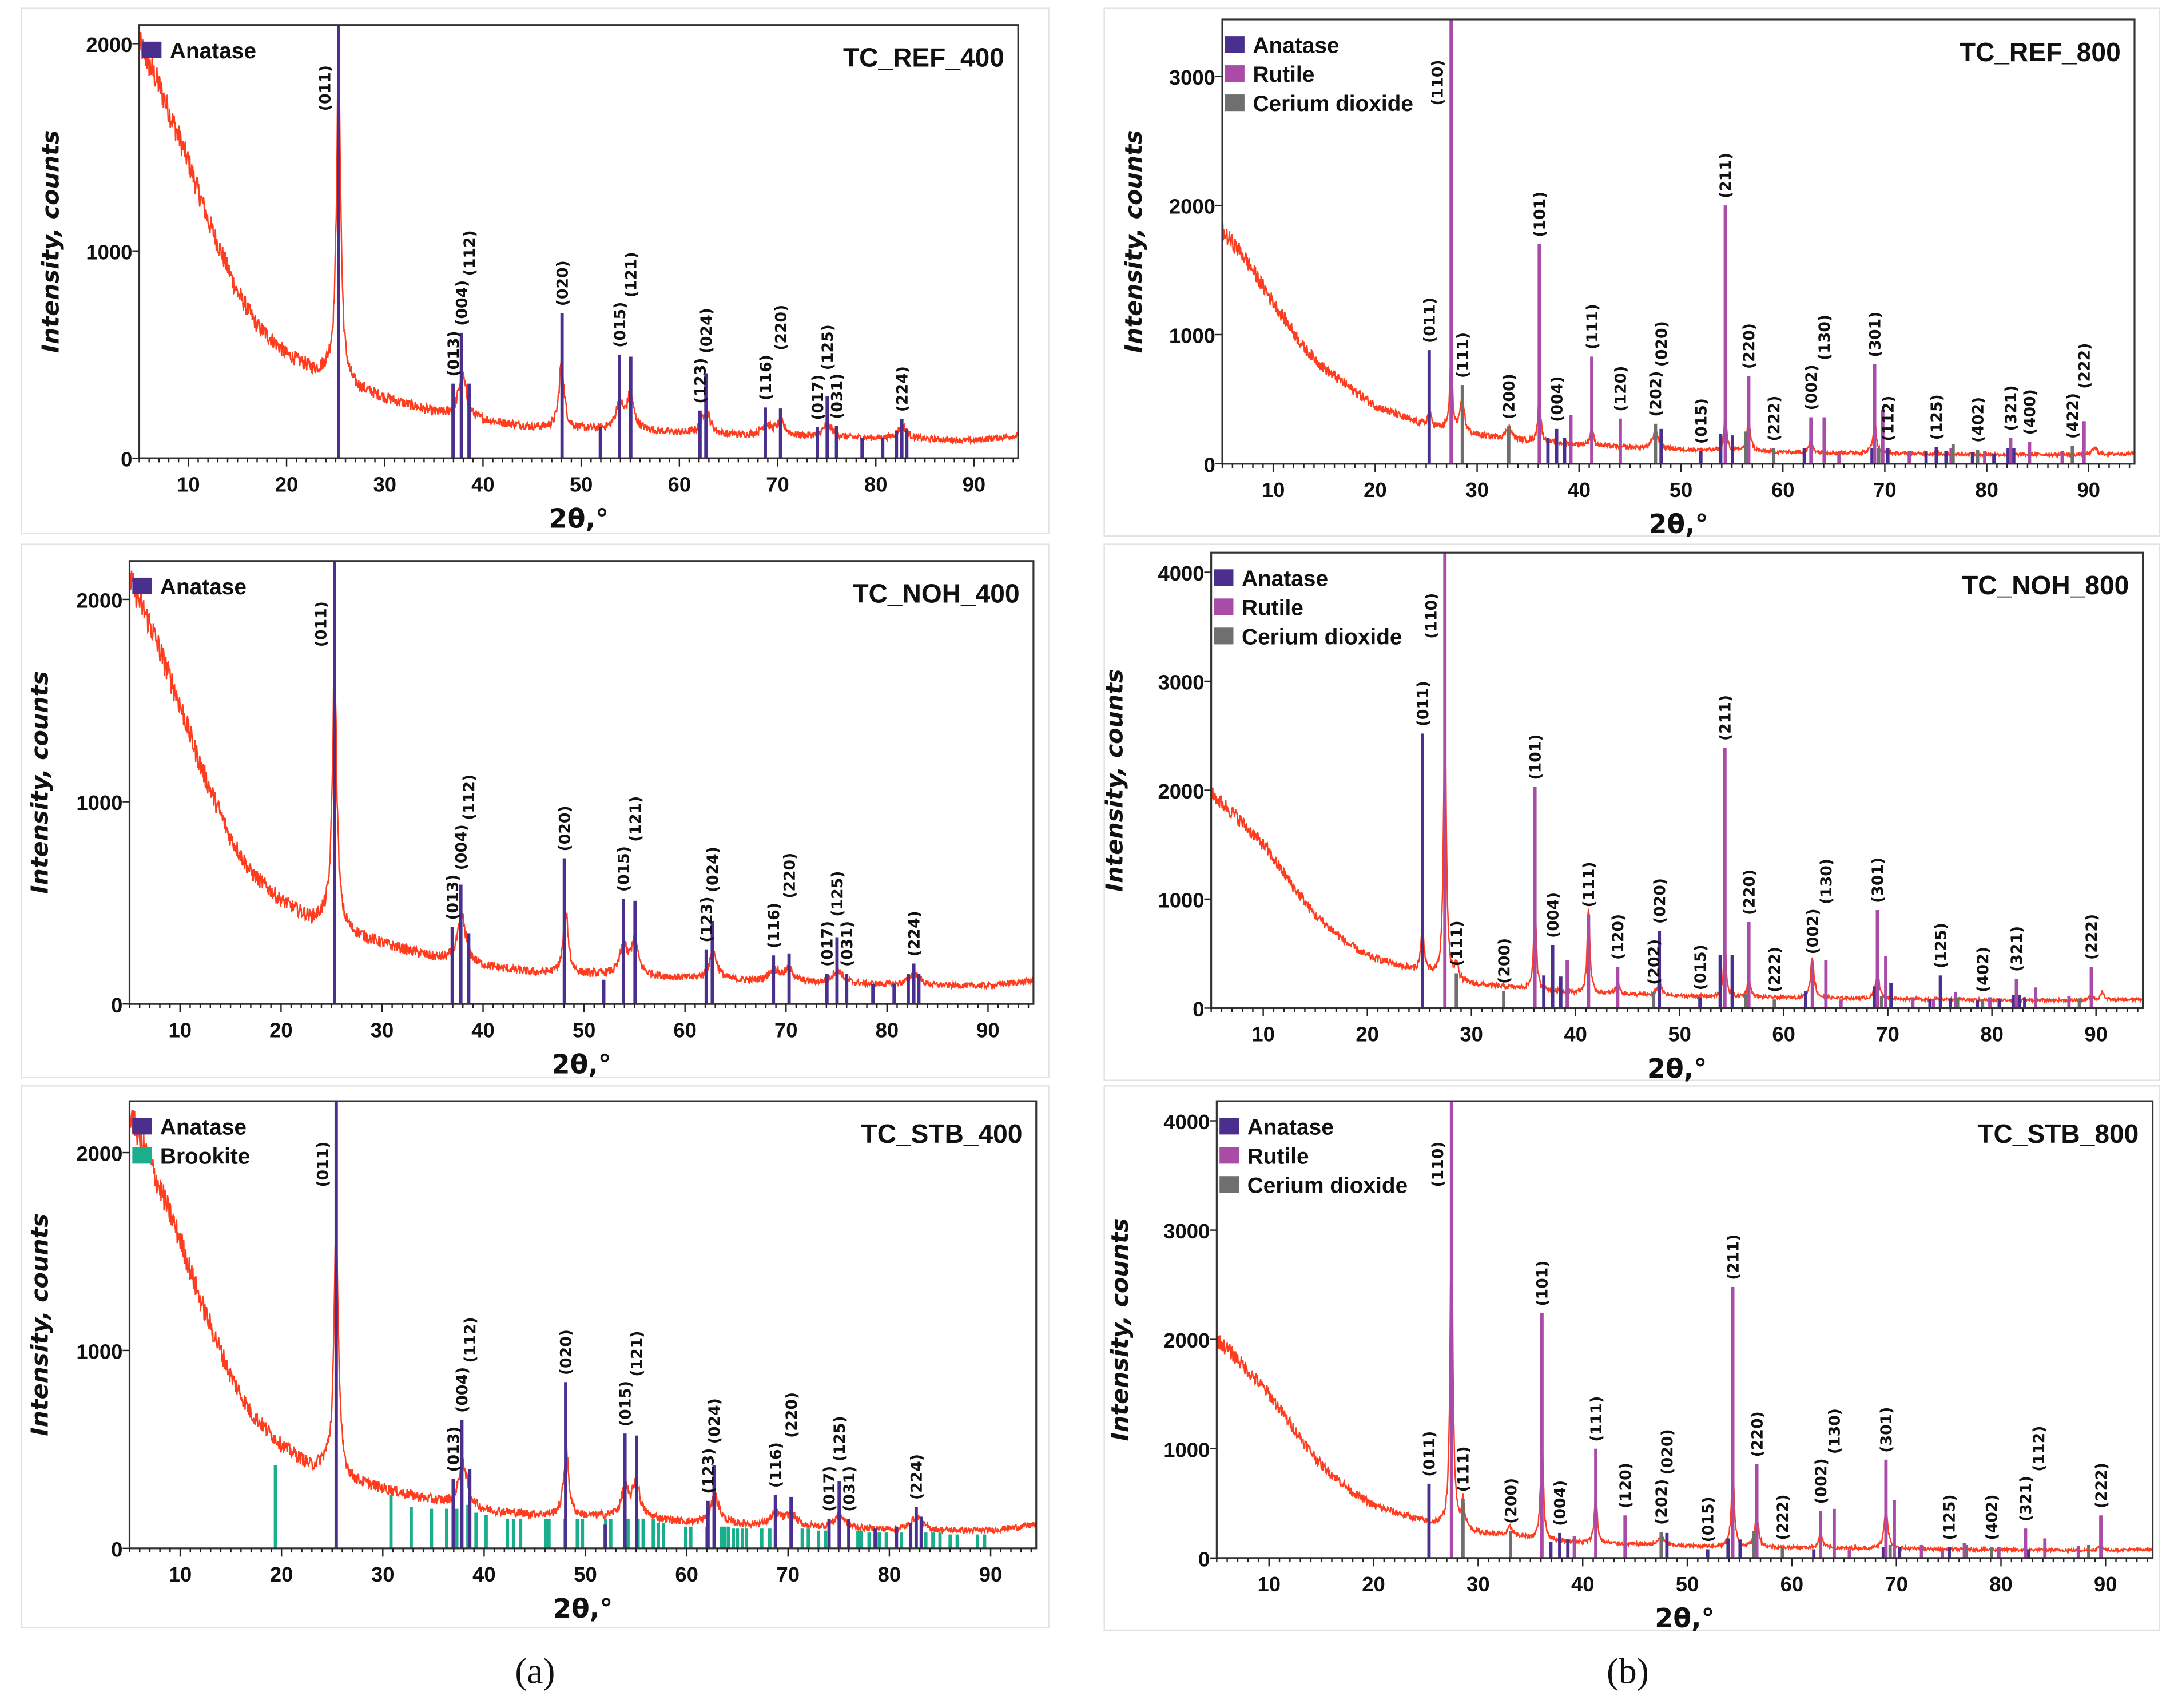 The width and height of the screenshot is (2178, 1708). I want to click on peak-index-label: (130), so click(1826, 882).